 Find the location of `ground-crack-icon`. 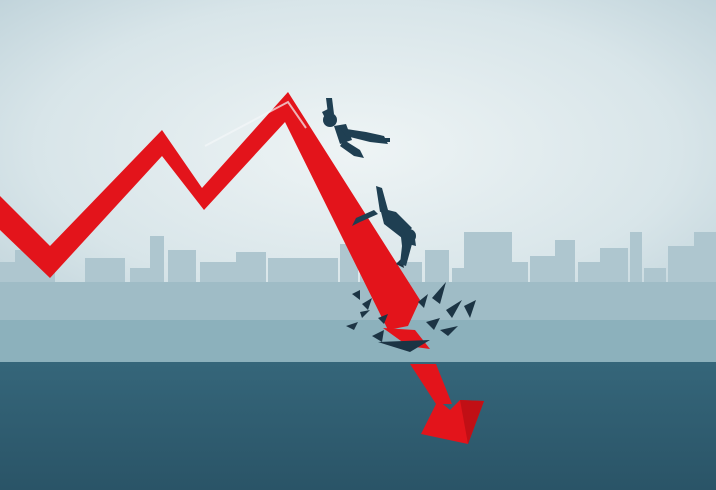

ground-crack-icon is located at coordinates (411, 305).